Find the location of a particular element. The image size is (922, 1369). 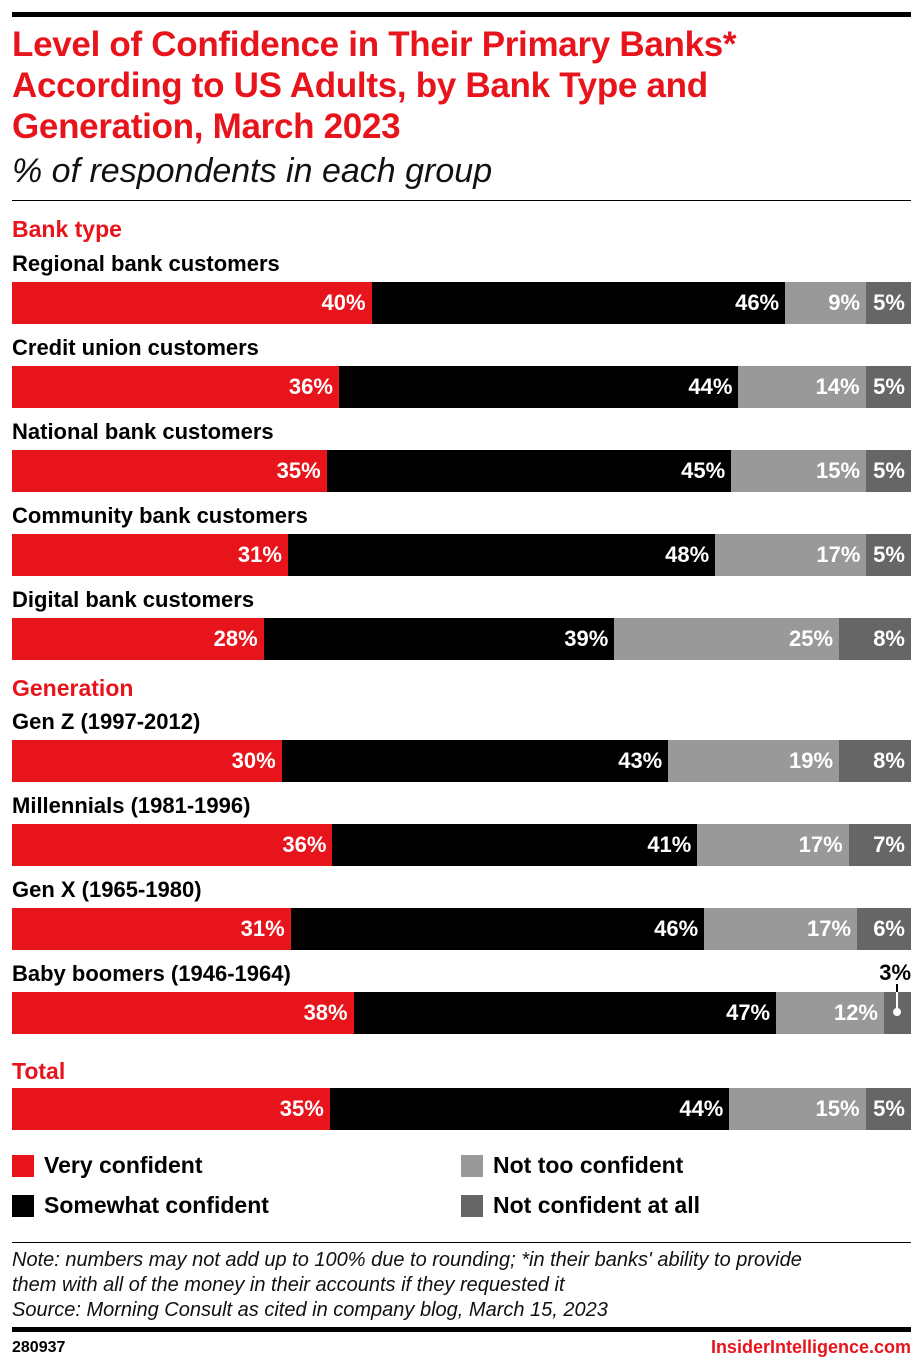

row-label: National bank customers is located at coordinates (143, 431).